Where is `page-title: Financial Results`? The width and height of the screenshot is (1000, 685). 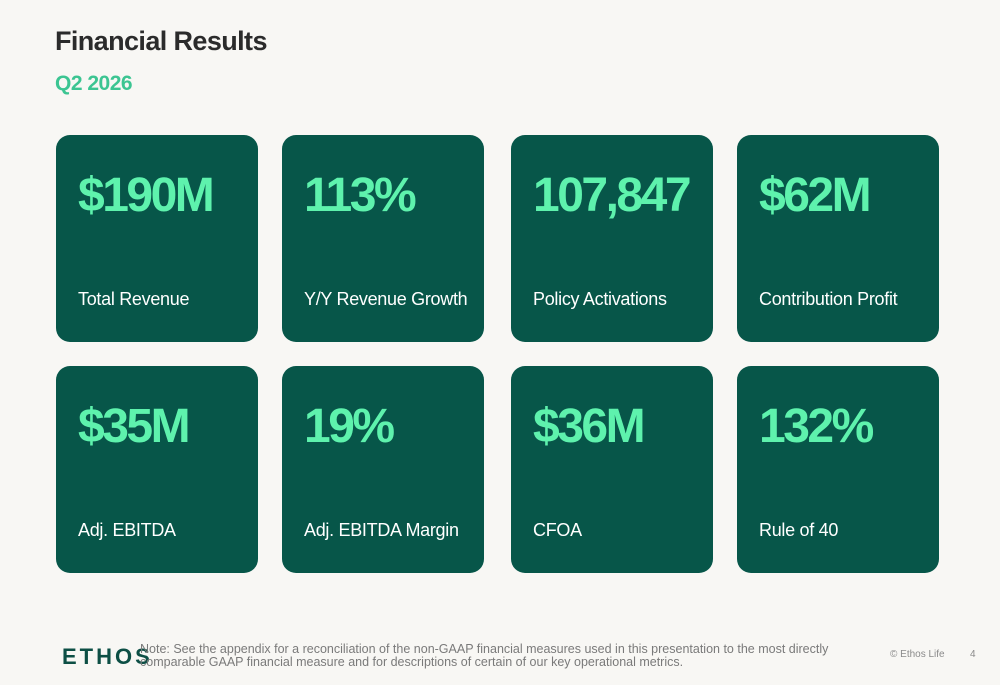
page-title: Financial Results is located at coordinates (161, 41).